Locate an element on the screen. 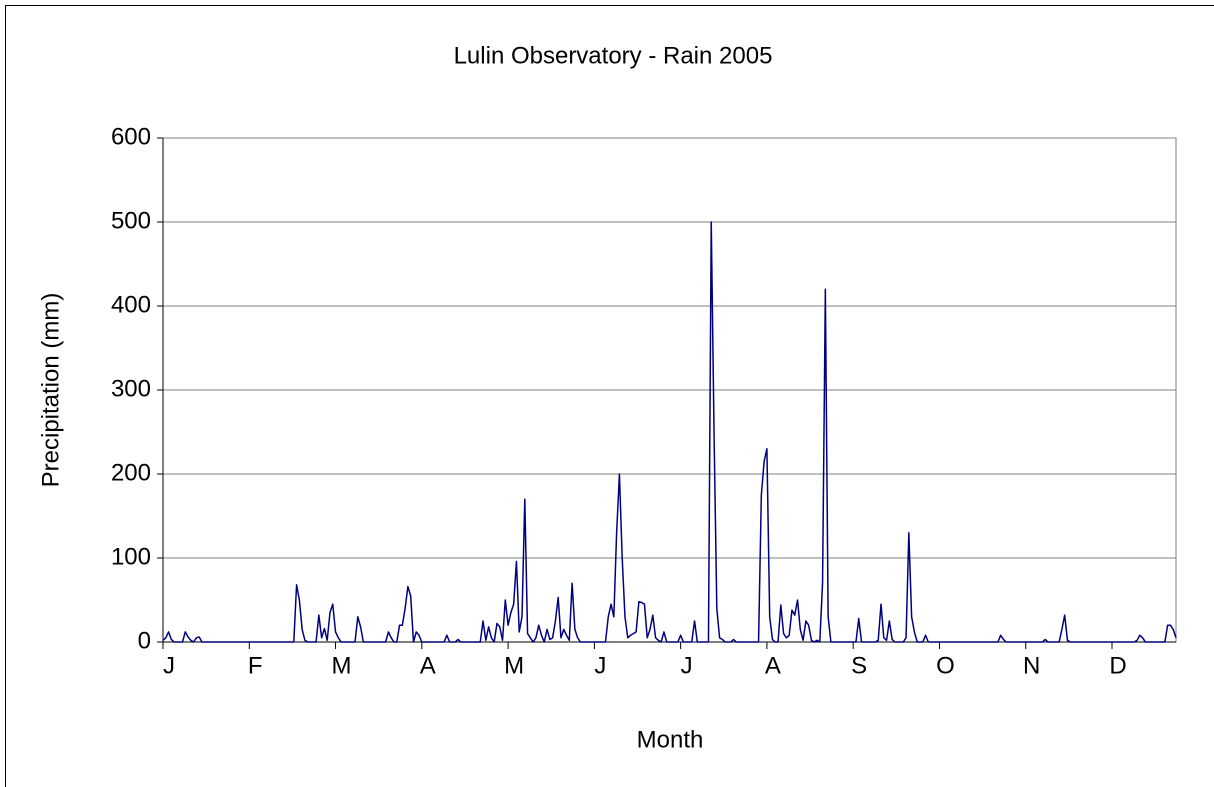 The height and width of the screenshot is (787, 1214). x-tick-label: O is located at coordinates (945, 665).